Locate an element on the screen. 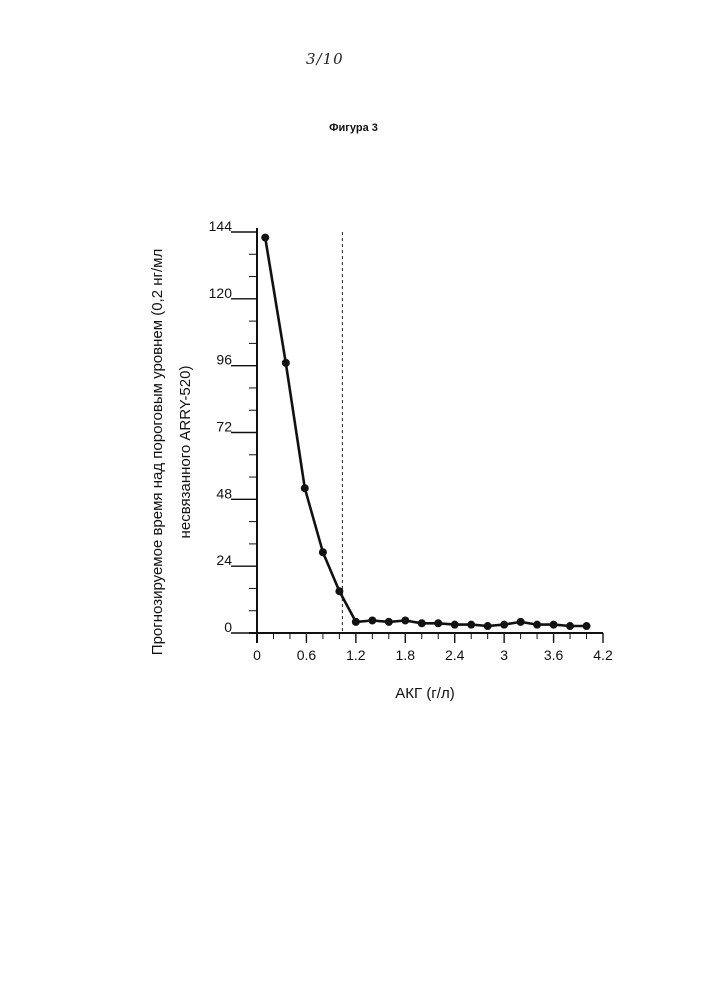  x-axis-title: АКГ (г/л) is located at coordinates (424, 693).